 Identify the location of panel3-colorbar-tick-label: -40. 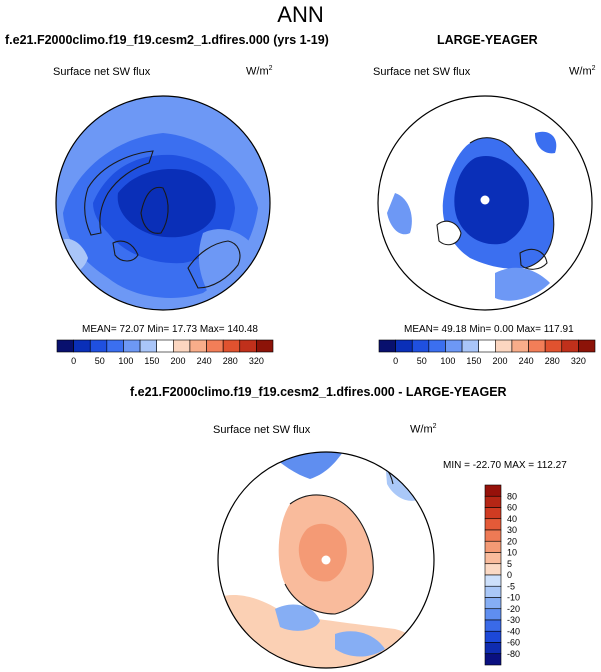
(513, 631).